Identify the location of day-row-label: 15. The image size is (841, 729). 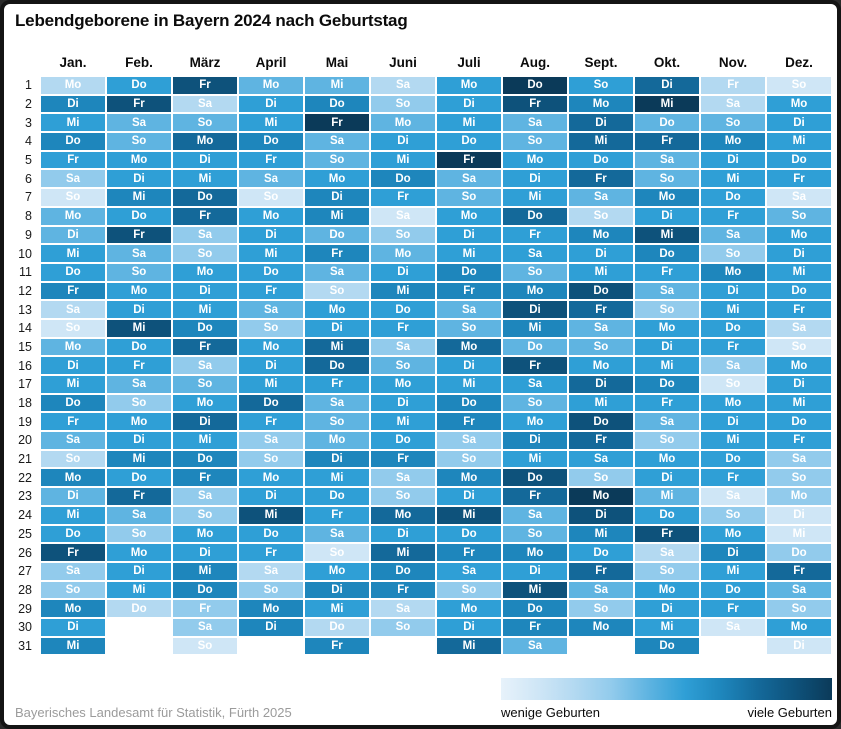
(25, 346).